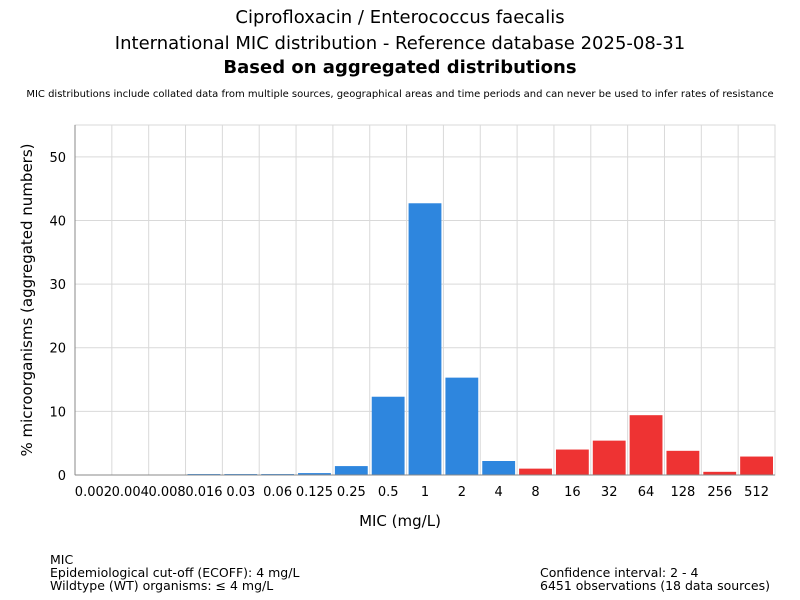  Describe the element at coordinates (27, 299) in the screenshot. I see `y-axis-label: % microorganisms (aggregated numbers)` at that location.